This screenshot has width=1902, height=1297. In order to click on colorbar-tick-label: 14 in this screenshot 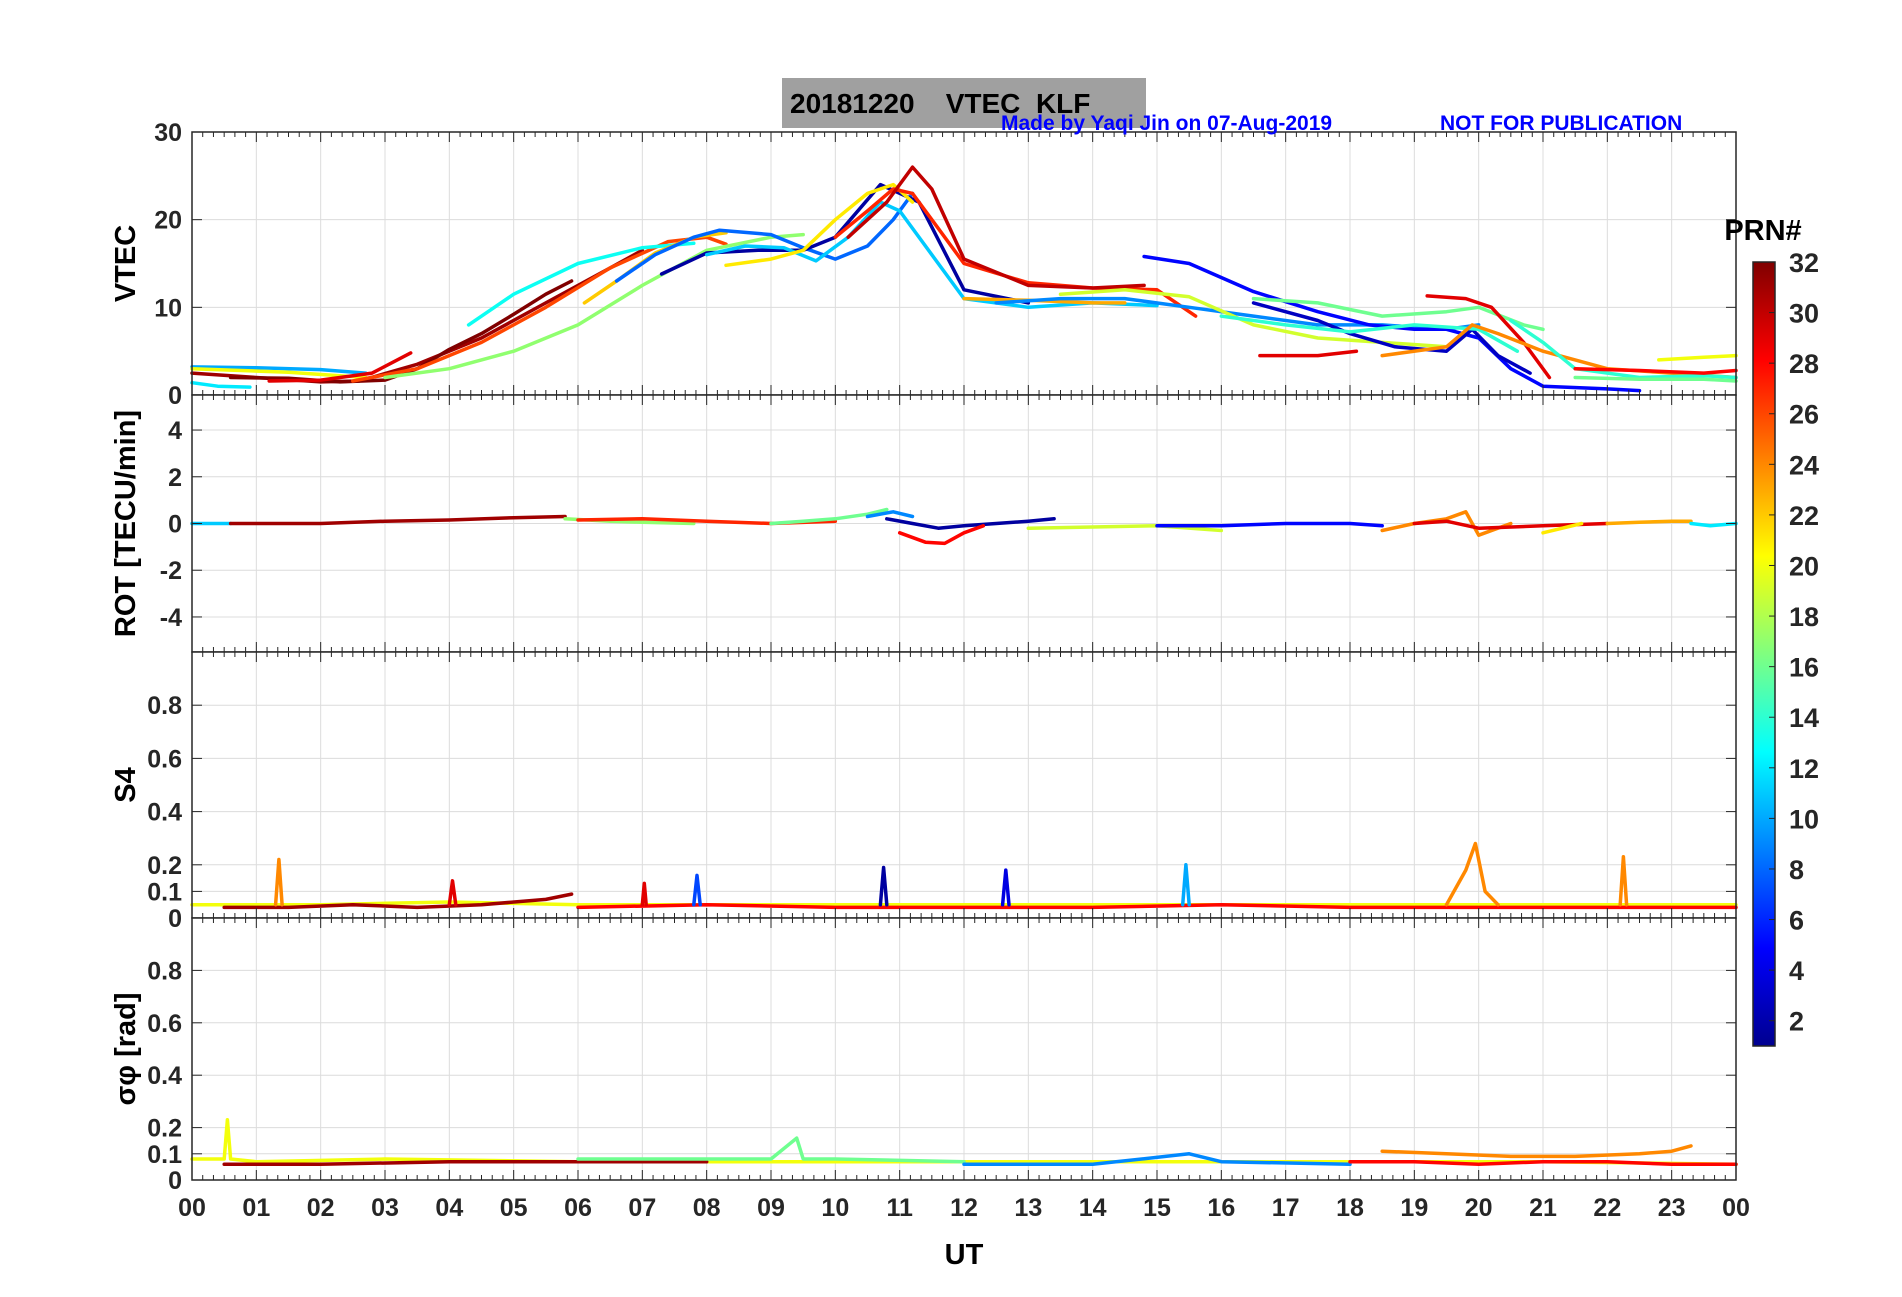, I will do `click(1804, 718)`.